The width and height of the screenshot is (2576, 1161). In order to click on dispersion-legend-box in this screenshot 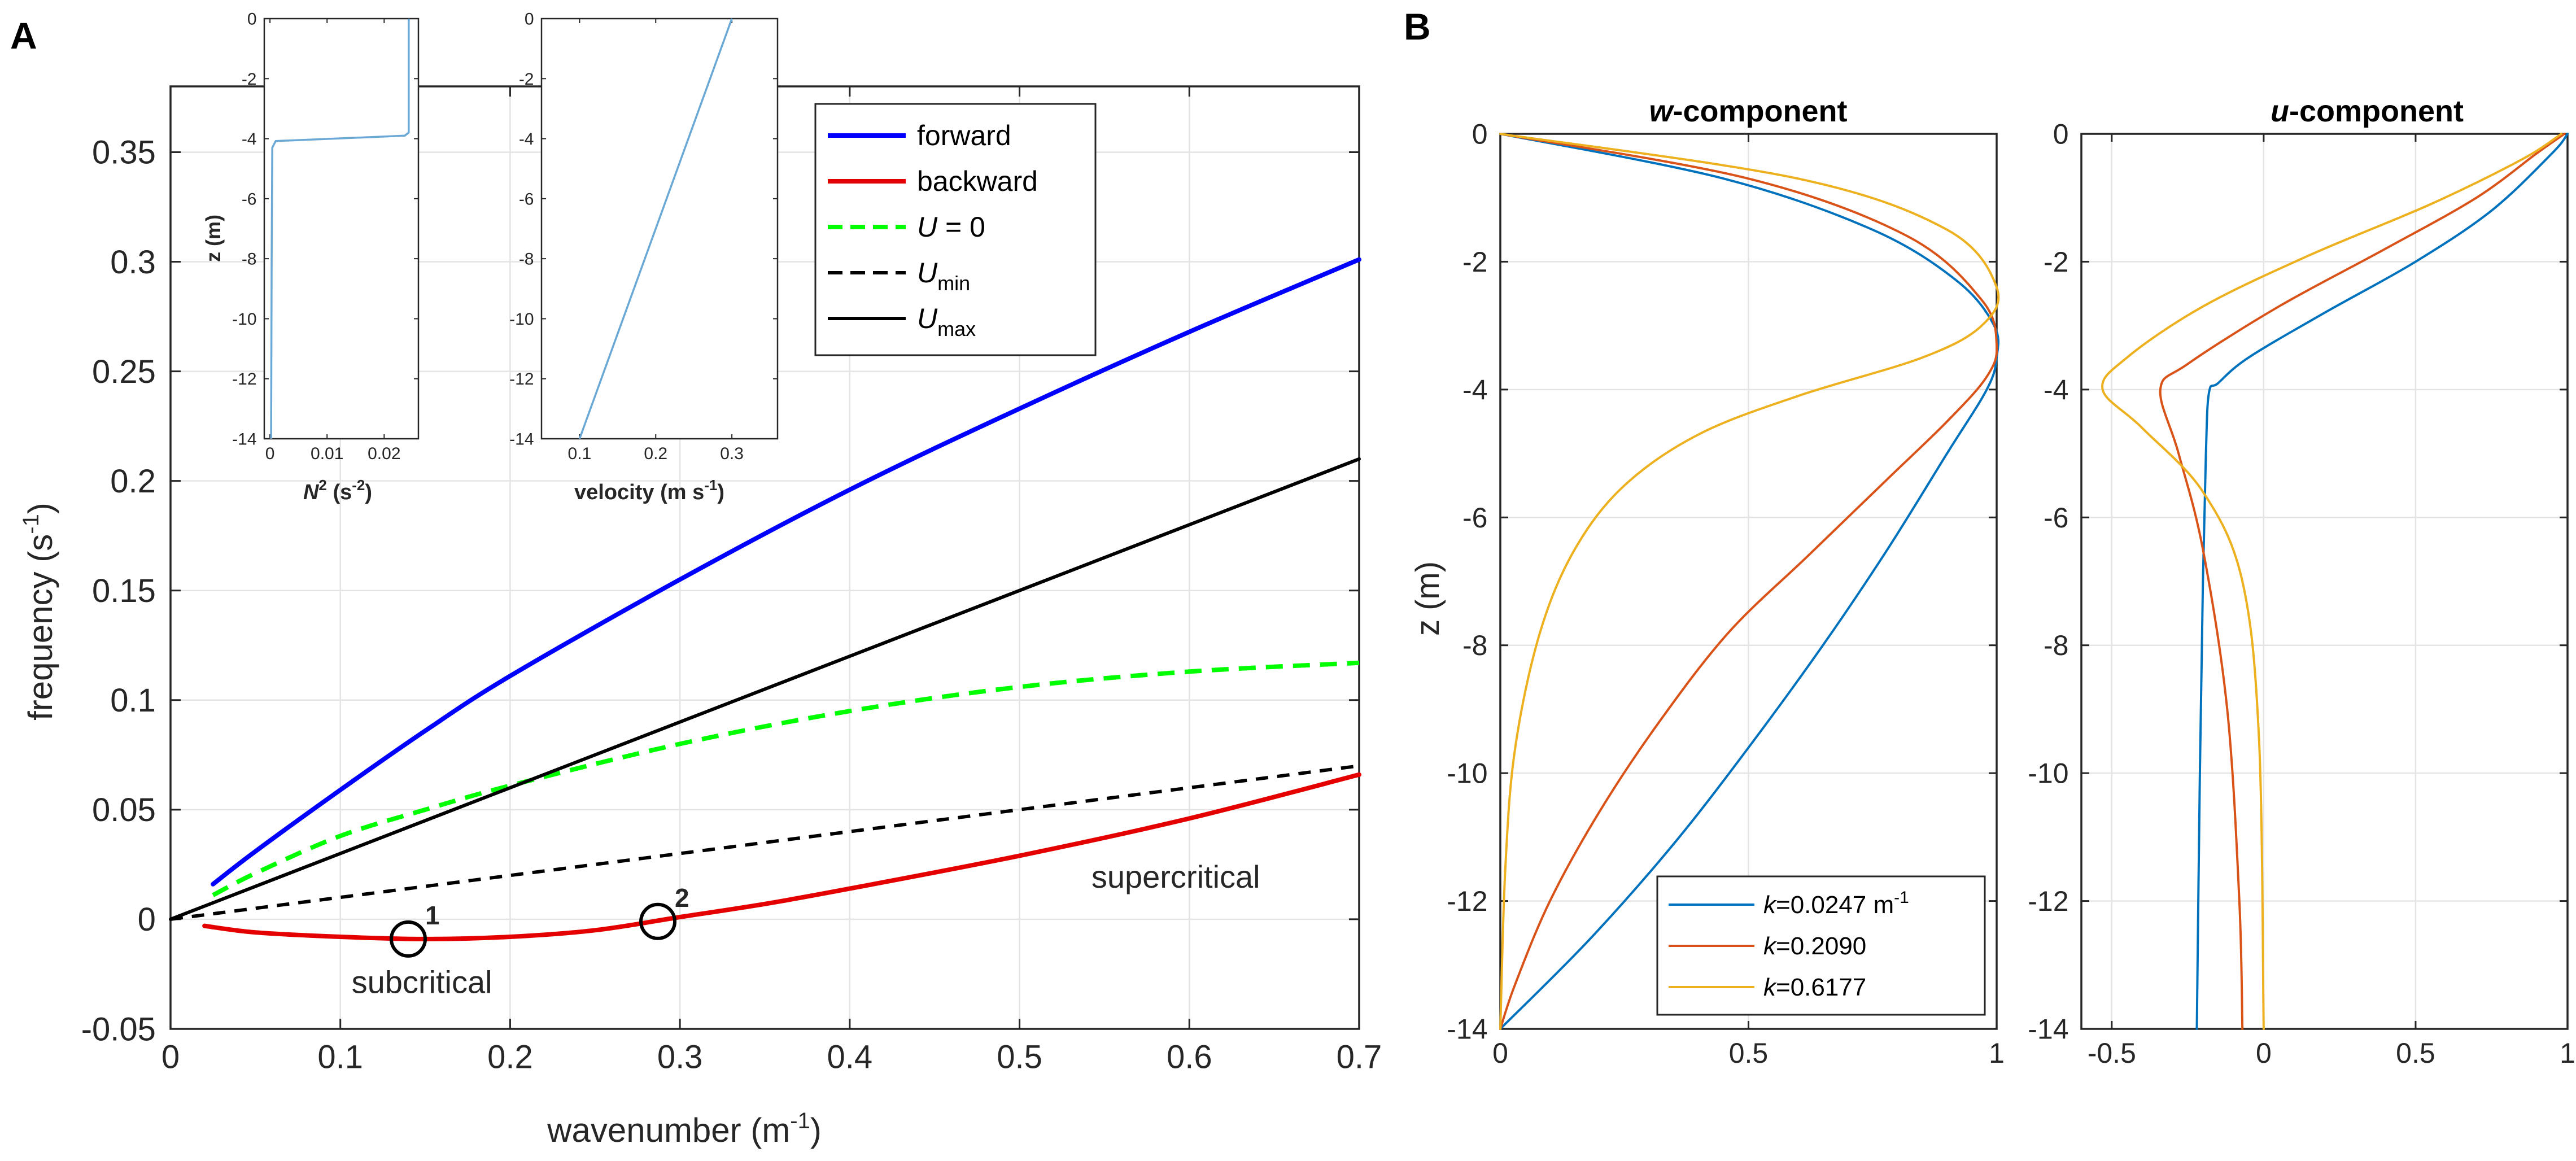, I will do `click(956, 229)`.